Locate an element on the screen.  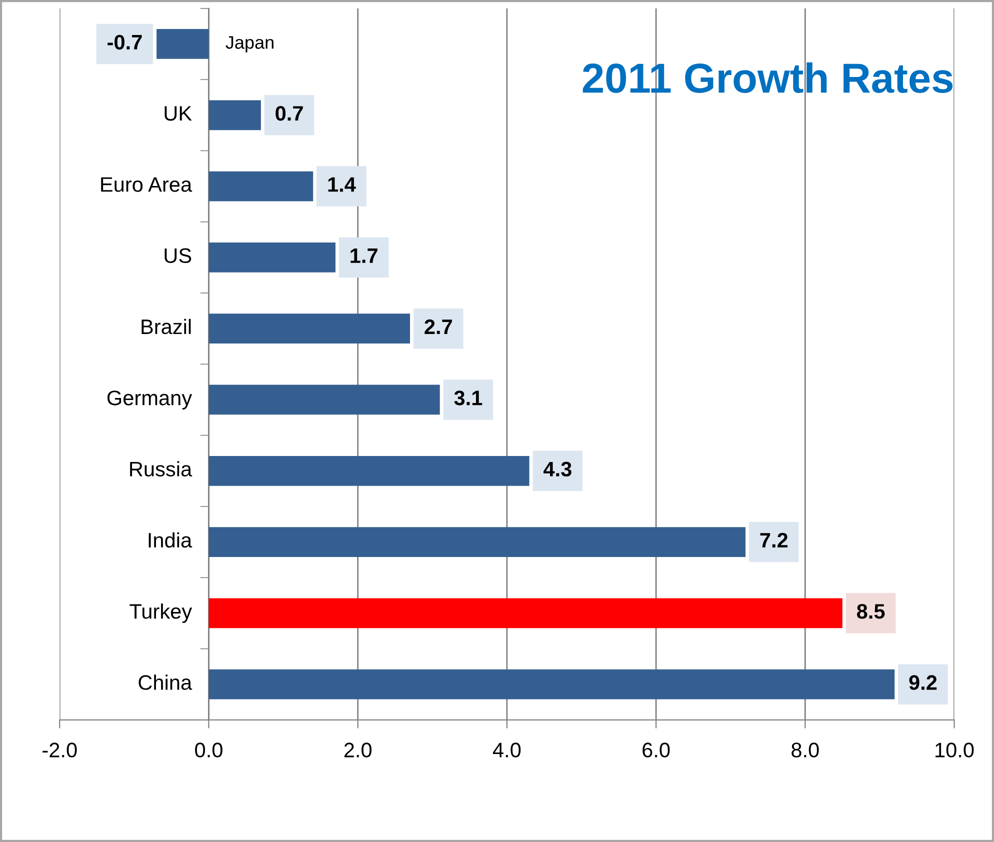
y-tick-label: US is located at coordinates (178, 256).